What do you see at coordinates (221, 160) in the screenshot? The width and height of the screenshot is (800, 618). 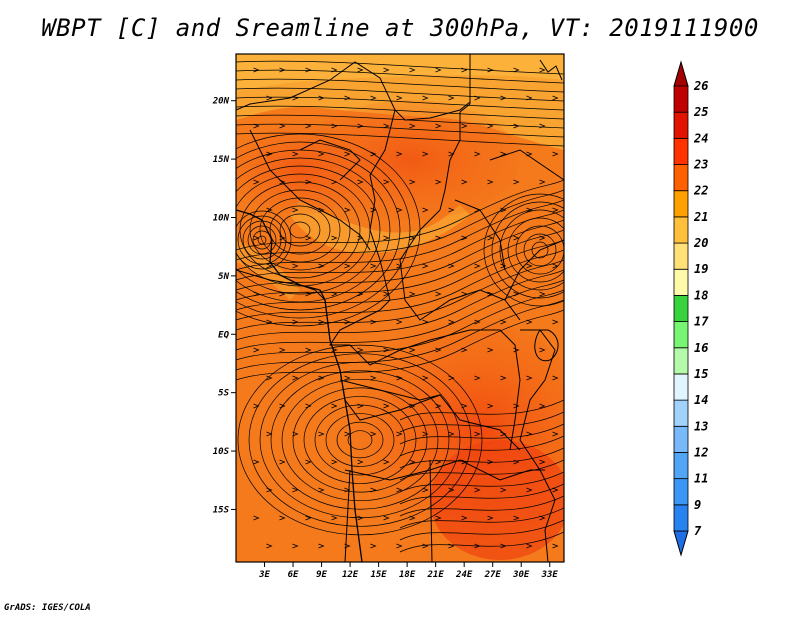 I see `lat-tick-label: 15N` at bounding box center [221, 160].